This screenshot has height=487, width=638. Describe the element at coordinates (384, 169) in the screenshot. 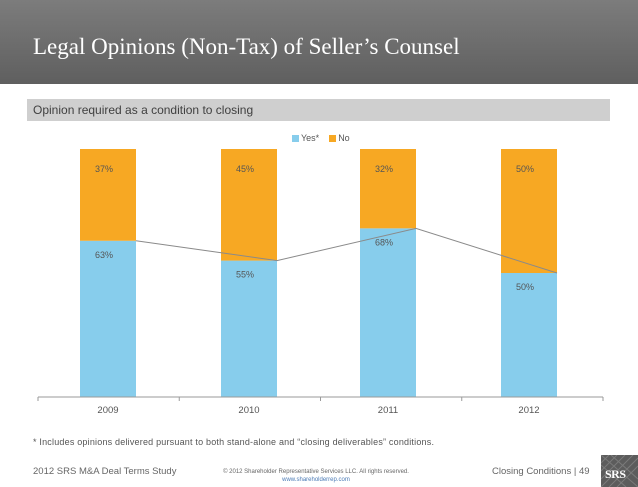

I see `data-label-no-2011: 32%` at that location.